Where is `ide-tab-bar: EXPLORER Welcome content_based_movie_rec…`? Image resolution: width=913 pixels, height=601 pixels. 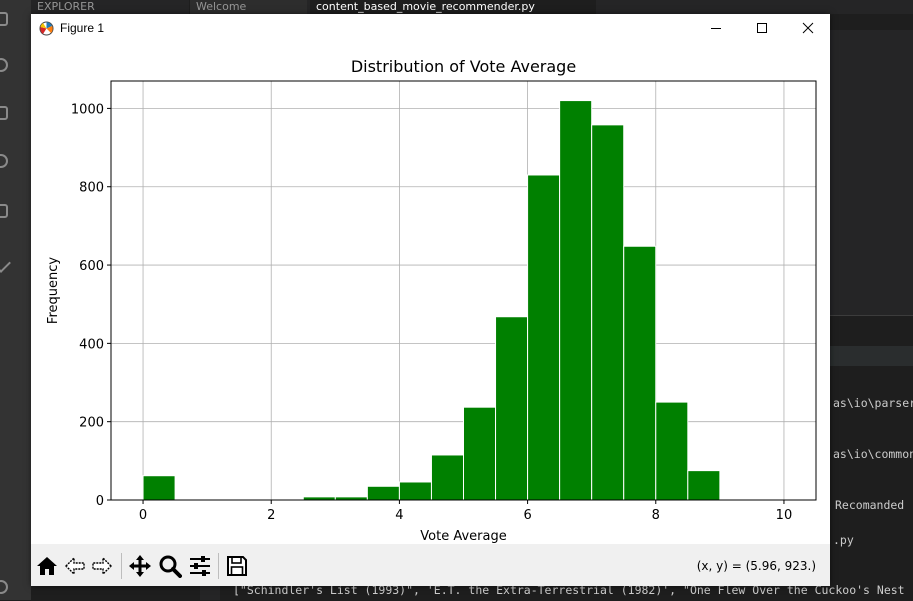
ide-tab-bar: EXPLORER Welcome content_based_movie_rec… is located at coordinates (472, 7).